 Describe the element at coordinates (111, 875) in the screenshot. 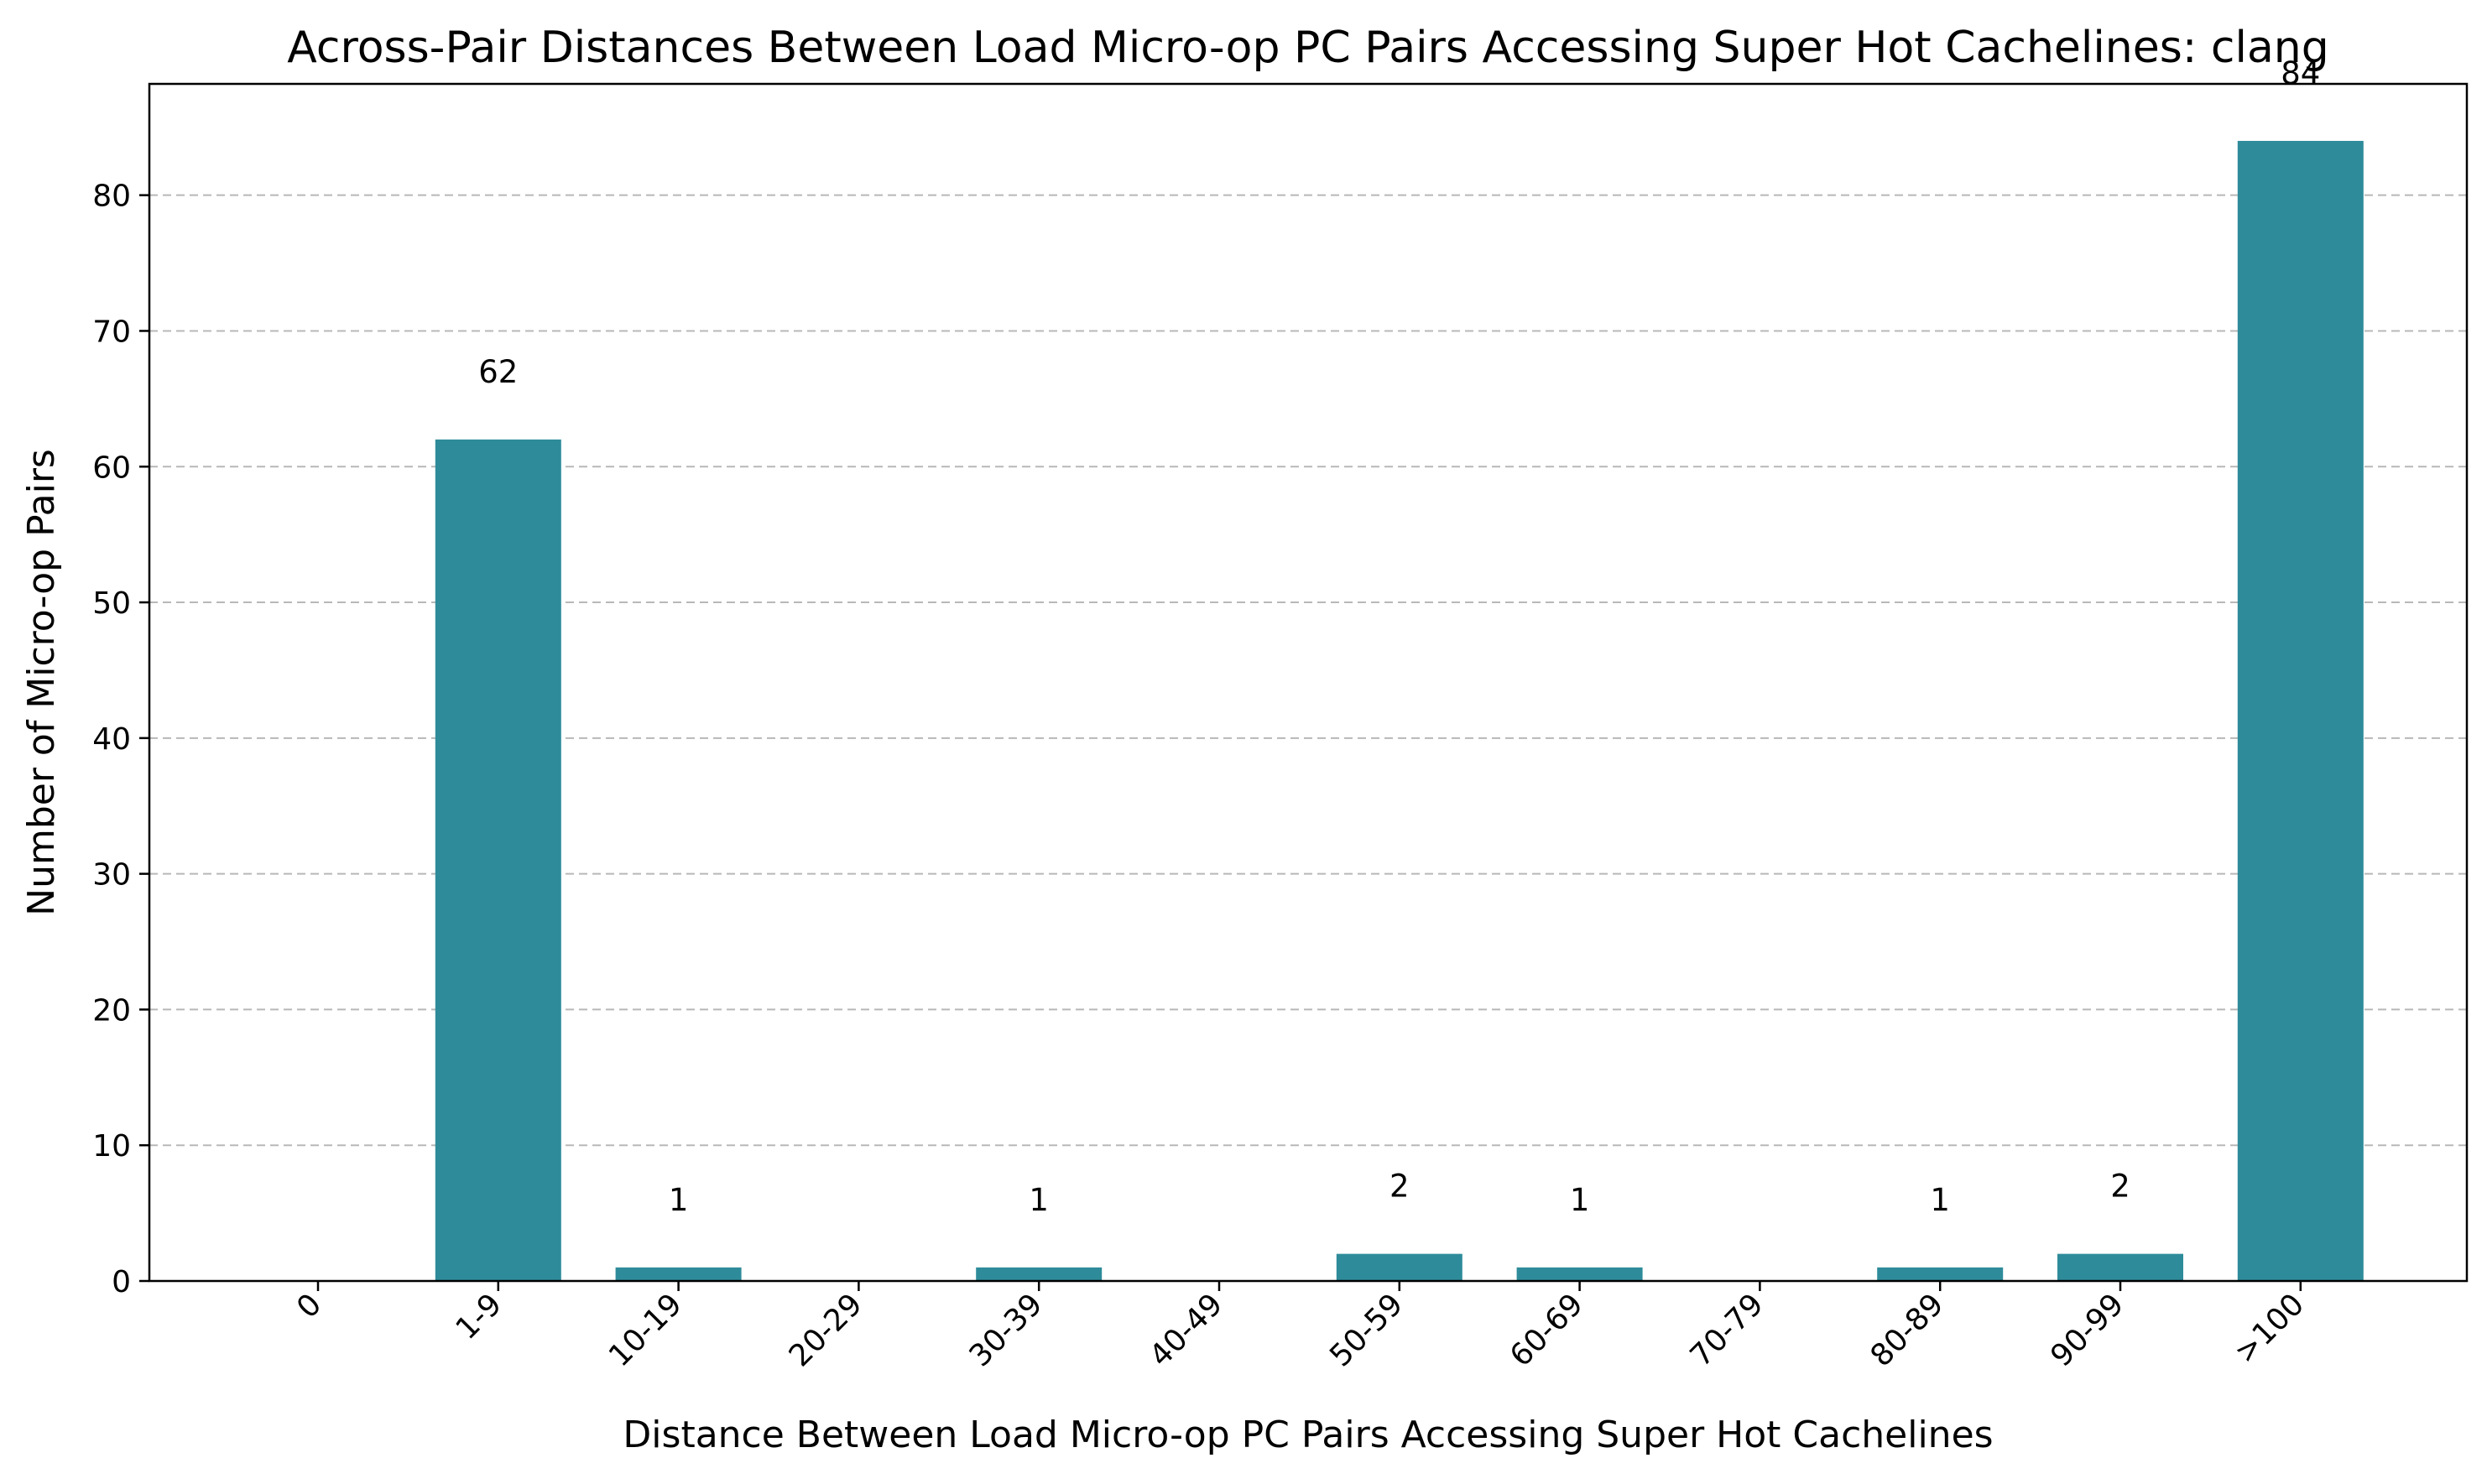

I see `y-tick-label: 30` at that location.